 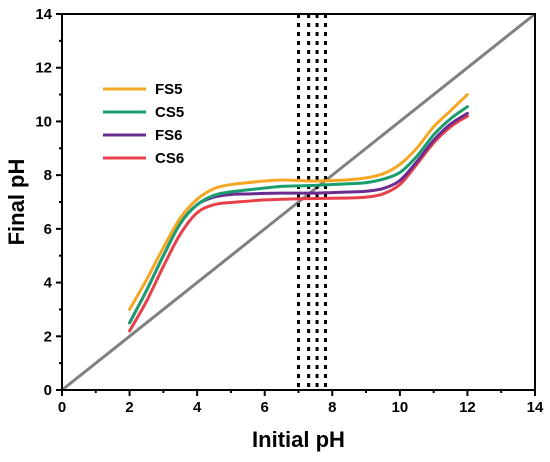 What do you see at coordinates (48, 336) in the screenshot?
I see `y-tick-label: 2` at bounding box center [48, 336].